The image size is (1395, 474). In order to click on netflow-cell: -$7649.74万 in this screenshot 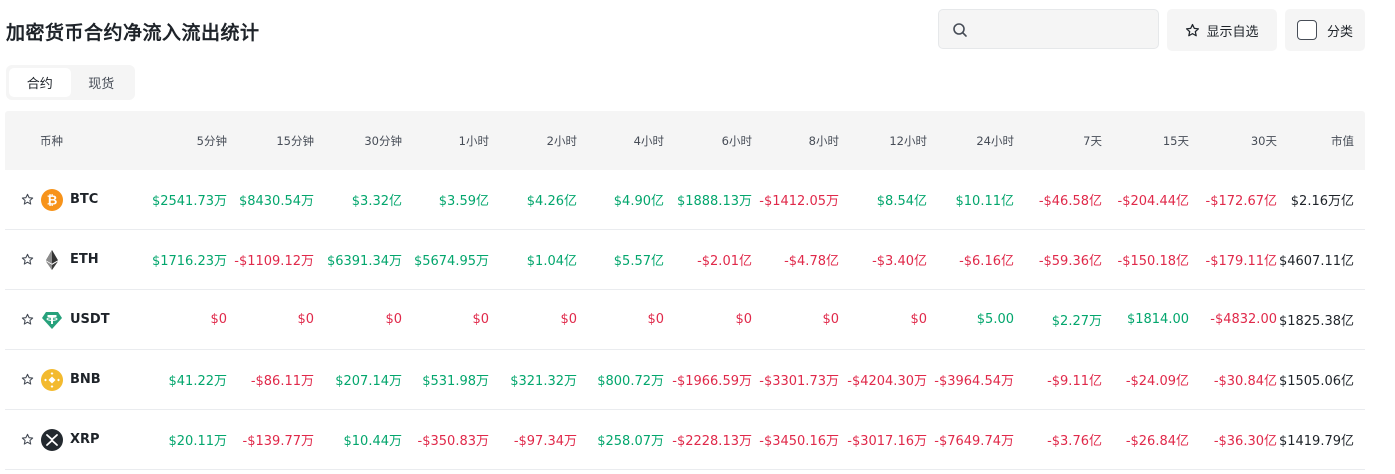, I will do `click(974, 441)`.